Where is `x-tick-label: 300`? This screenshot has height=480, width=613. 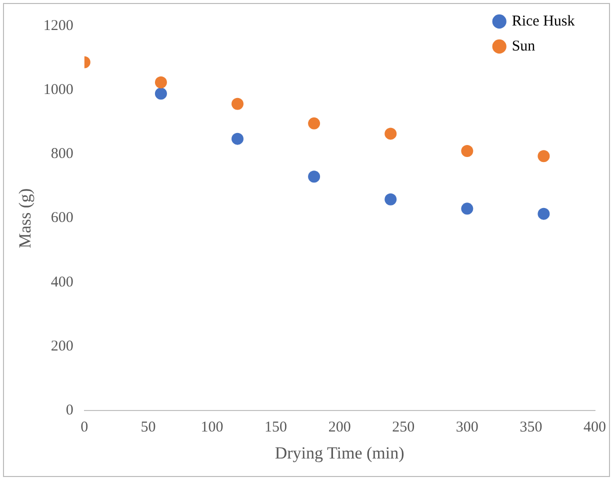
x-tick-label: 300 is located at coordinates (467, 428).